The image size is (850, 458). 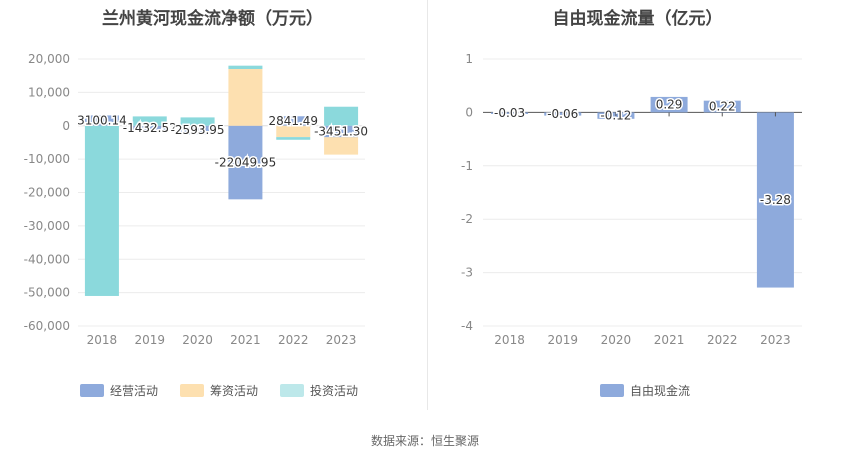 I want to click on y-tick-label: -20,000, so click(x=47, y=193).